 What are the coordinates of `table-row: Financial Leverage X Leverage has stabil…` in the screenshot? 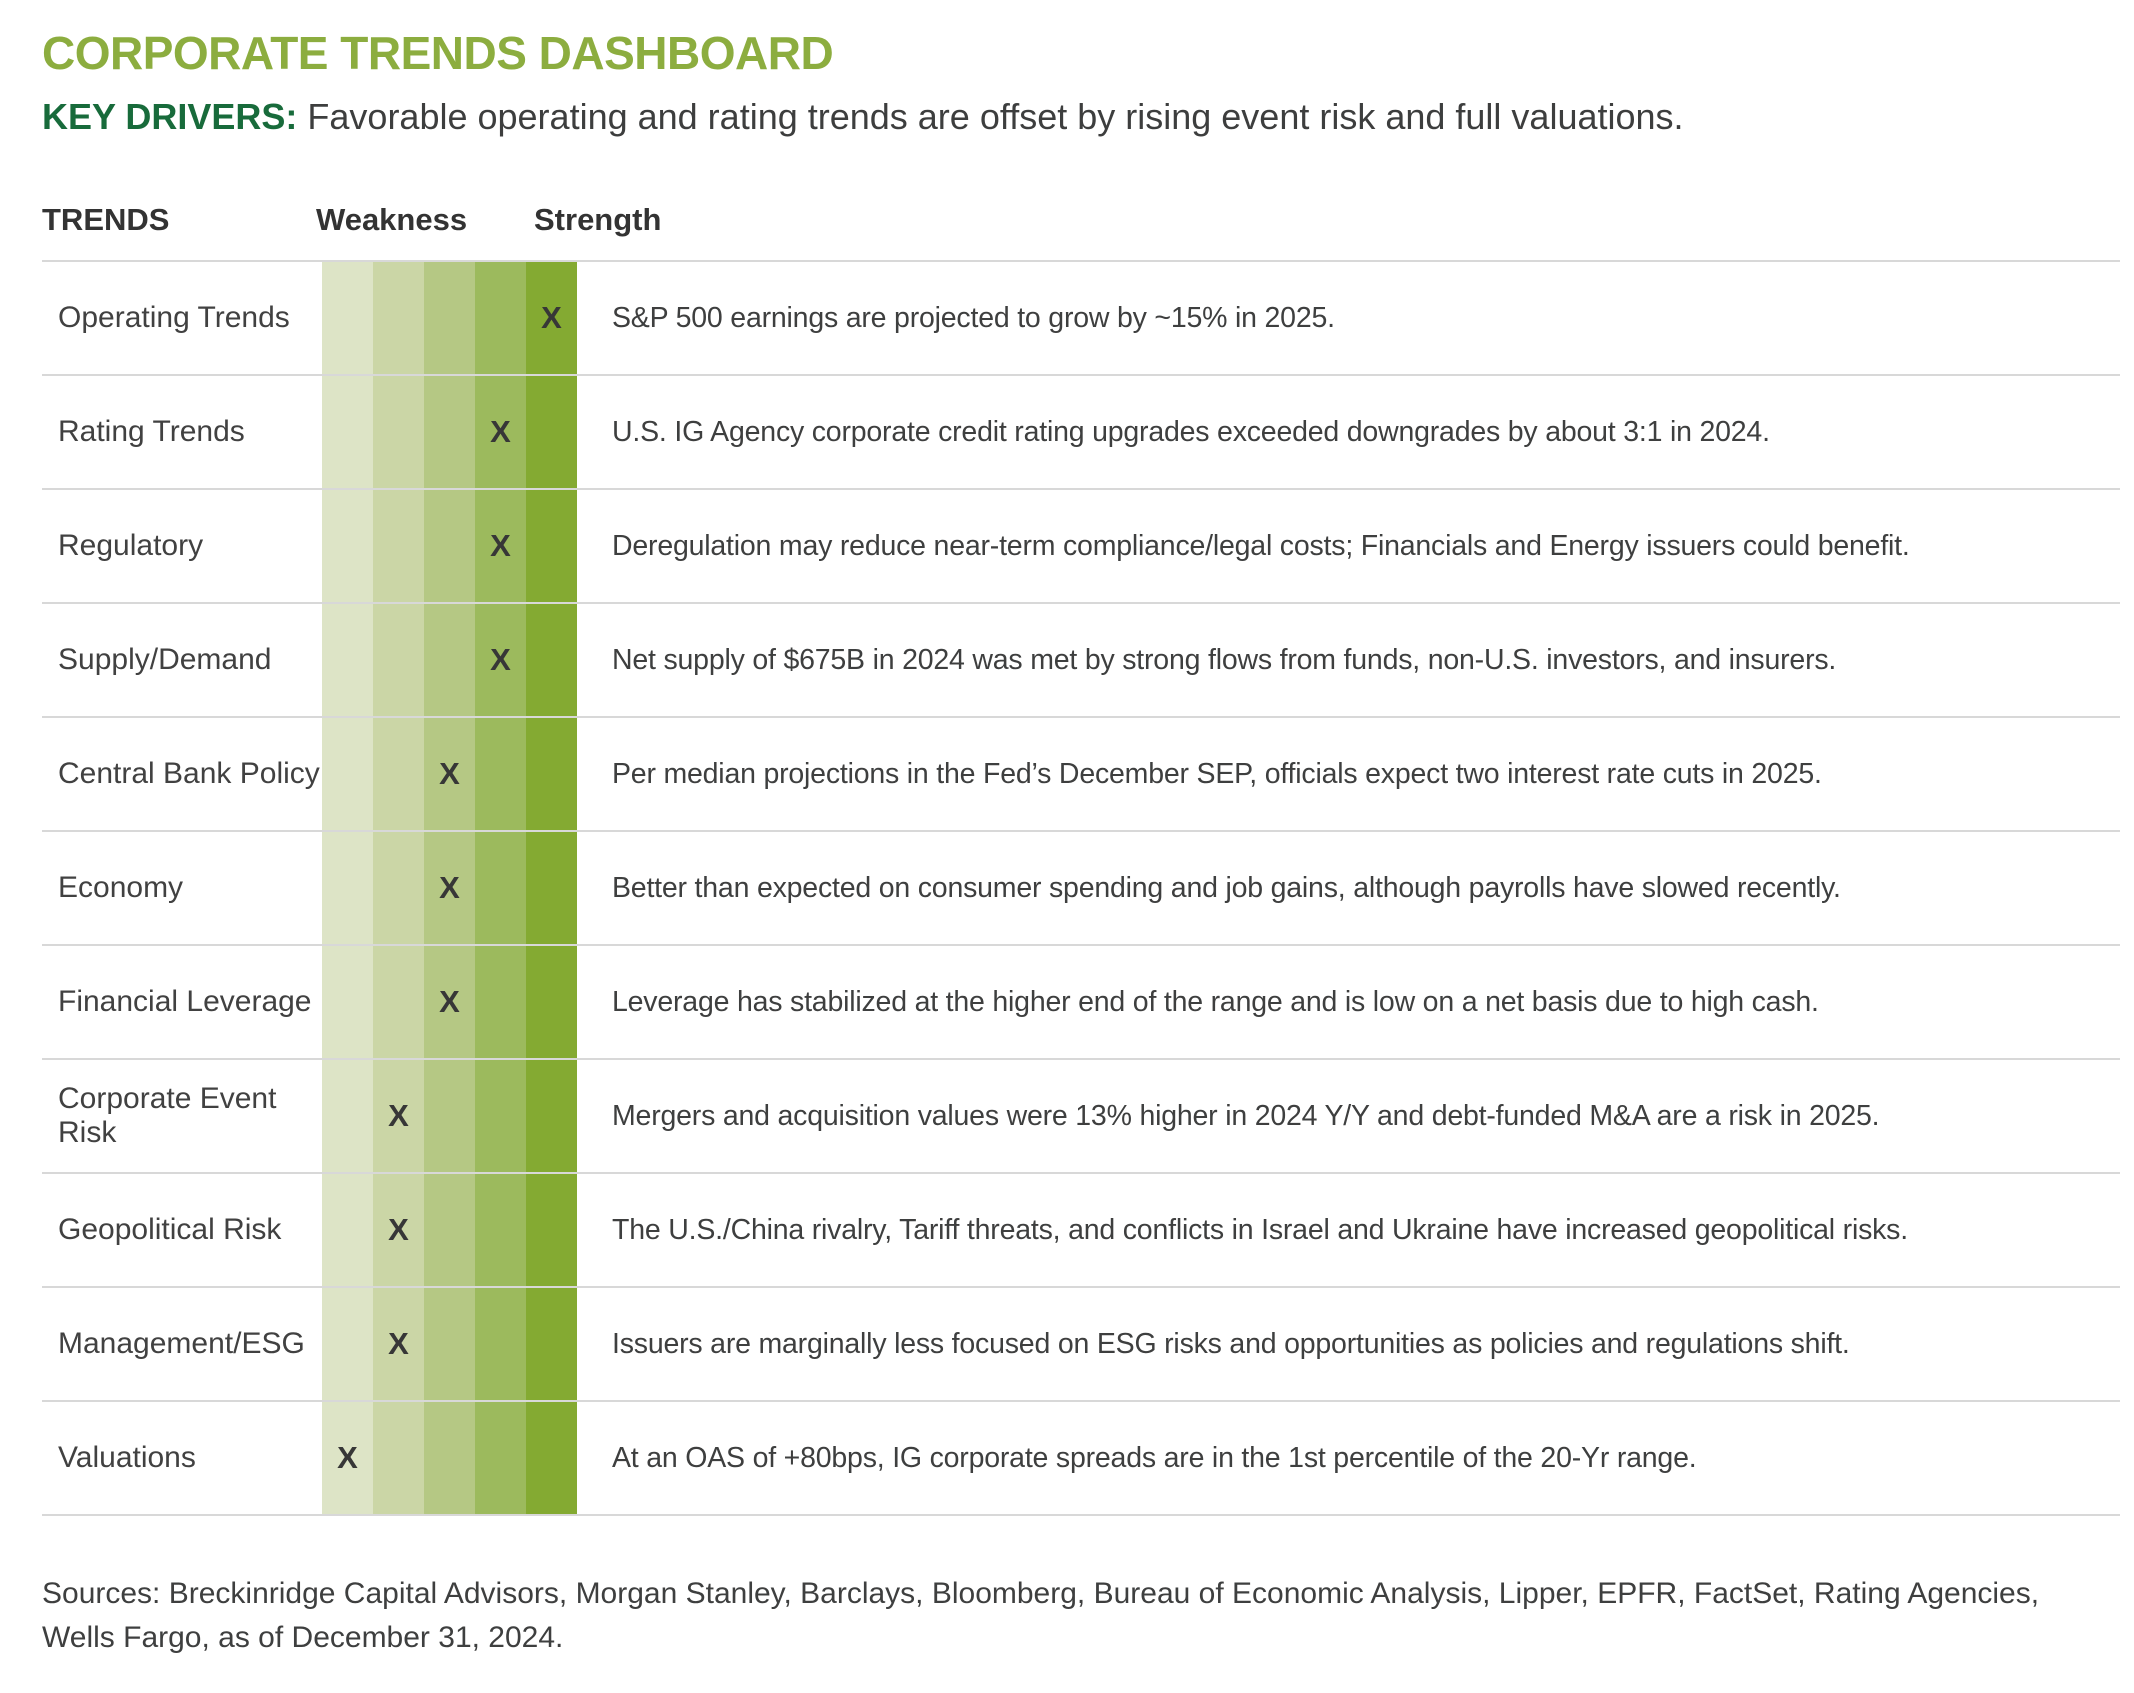 It's located at (1081, 1003).